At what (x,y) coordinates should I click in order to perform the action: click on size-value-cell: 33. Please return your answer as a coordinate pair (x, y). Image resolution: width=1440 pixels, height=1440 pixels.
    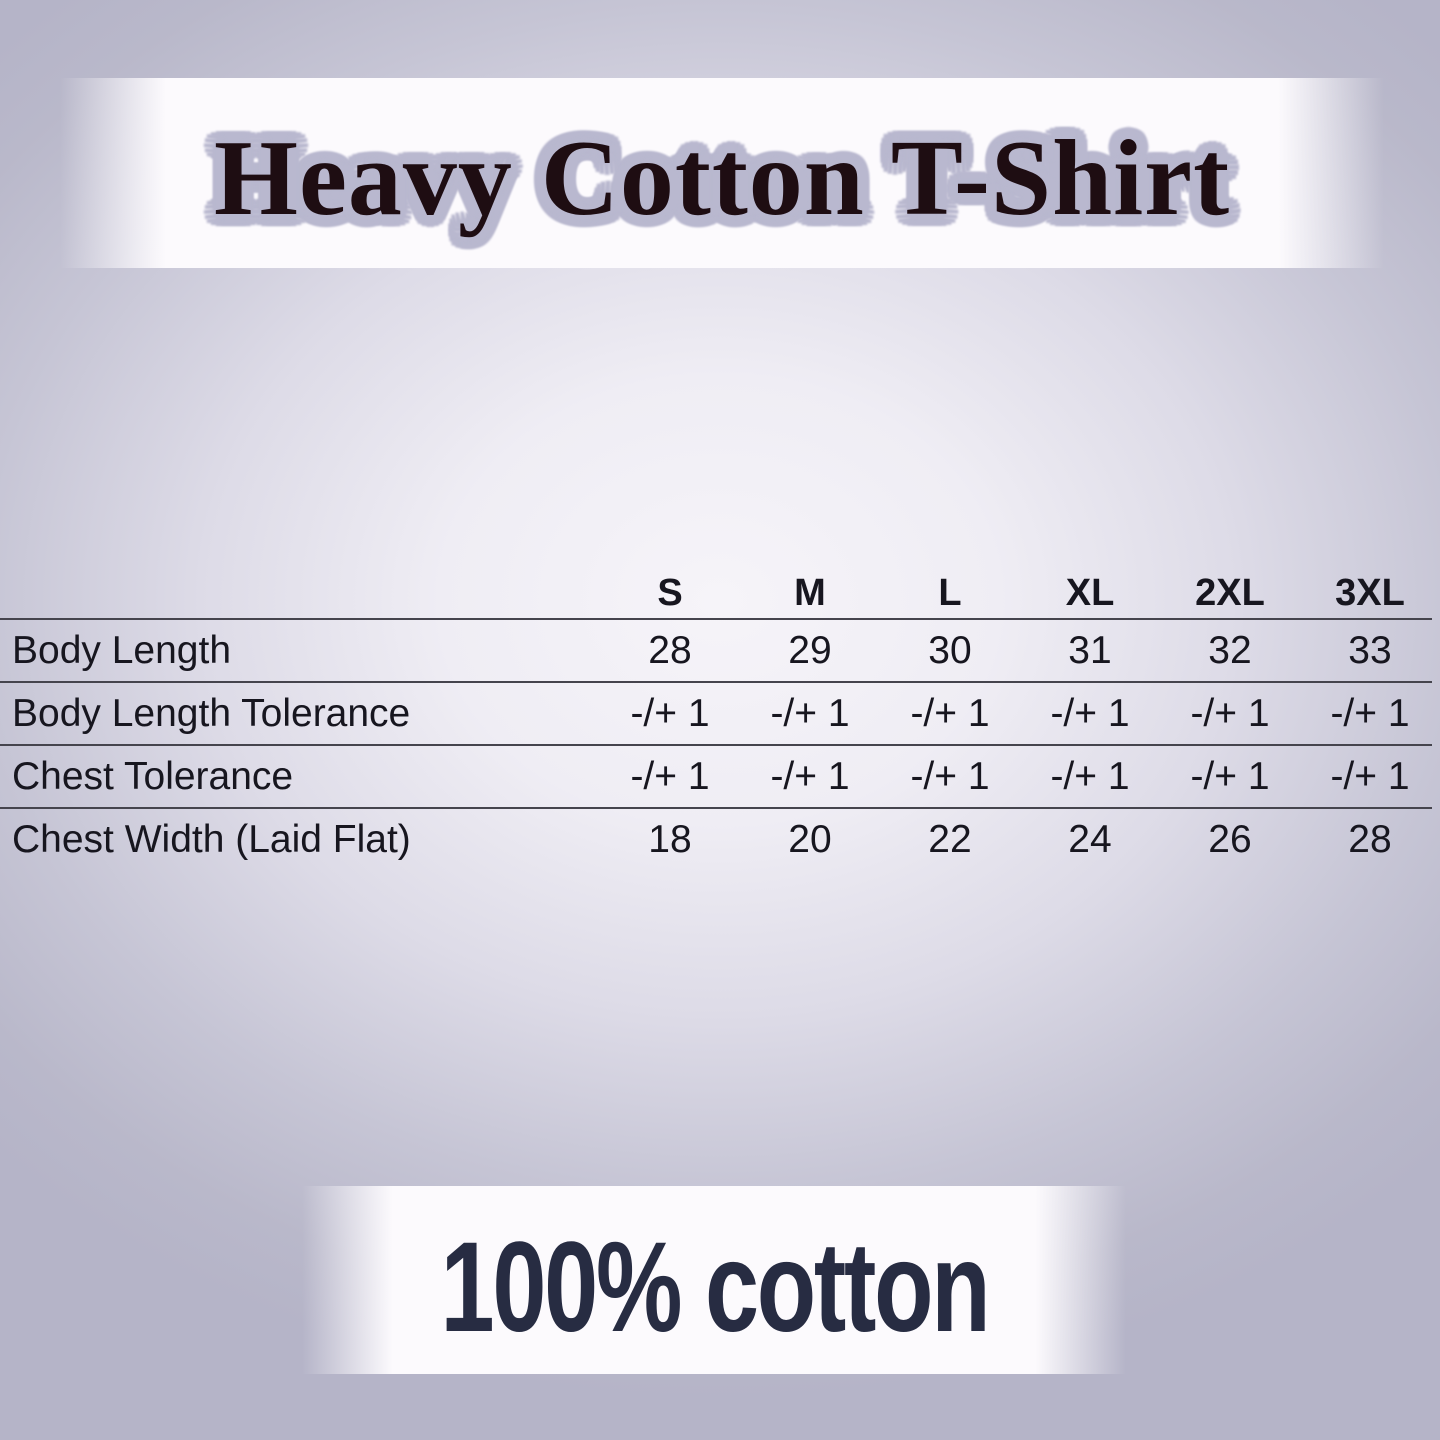
    Looking at the image, I should click on (1370, 650).